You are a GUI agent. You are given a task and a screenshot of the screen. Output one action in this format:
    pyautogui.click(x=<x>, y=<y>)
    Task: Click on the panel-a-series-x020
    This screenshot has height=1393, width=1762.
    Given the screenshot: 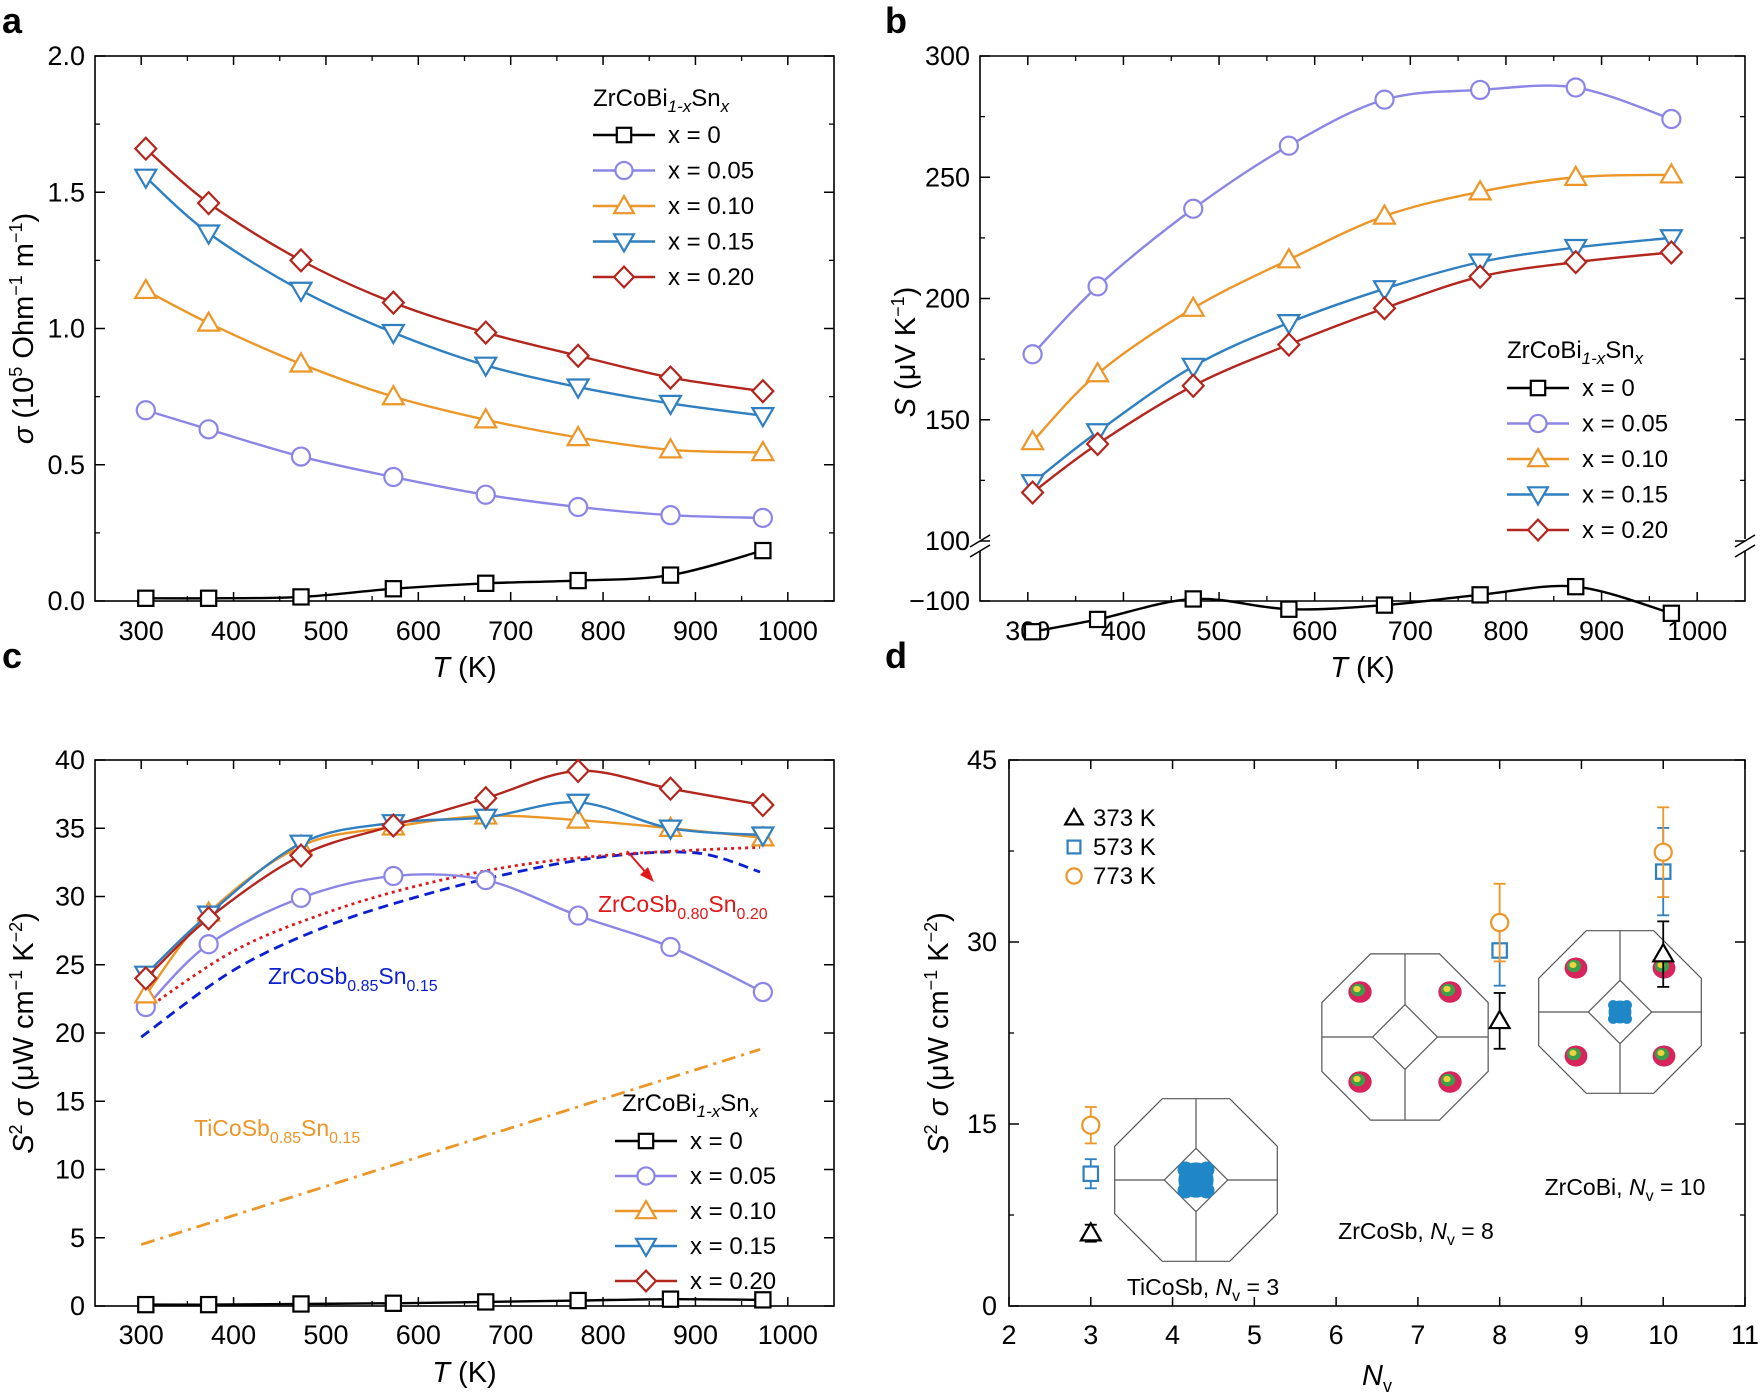 What is the action you would take?
    pyautogui.click(x=454, y=270)
    